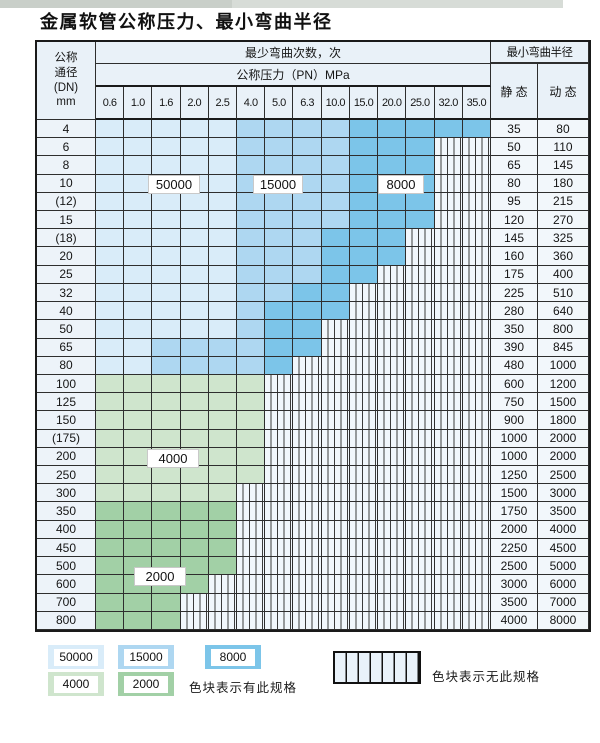  What do you see at coordinates (66, 293) in the screenshot?
I see `dn-cell: 32` at bounding box center [66, 293].